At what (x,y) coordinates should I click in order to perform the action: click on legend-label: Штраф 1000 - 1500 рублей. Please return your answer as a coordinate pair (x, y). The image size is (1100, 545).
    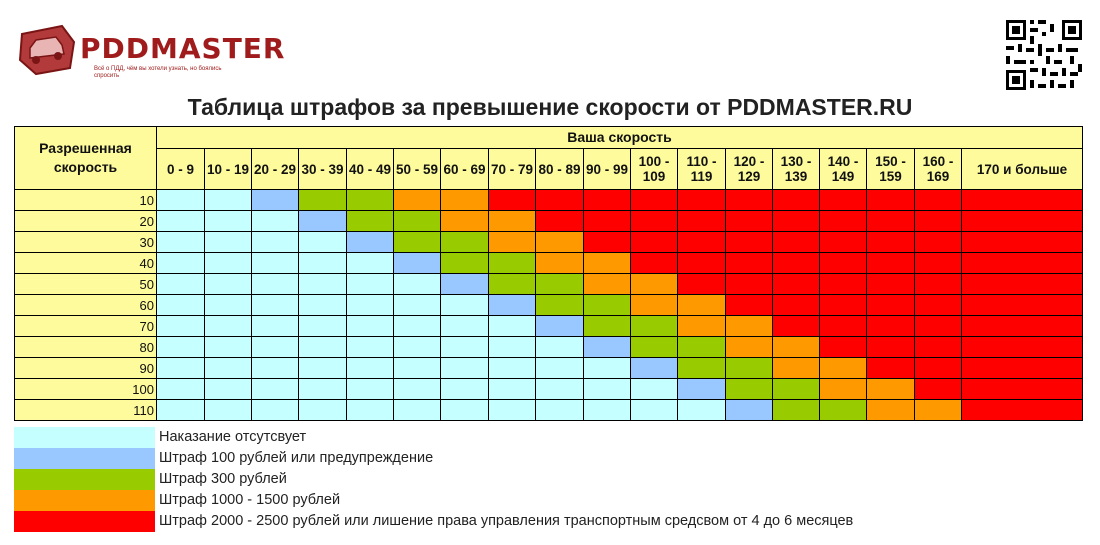
    Looking at the image, I should click on (250, 500).